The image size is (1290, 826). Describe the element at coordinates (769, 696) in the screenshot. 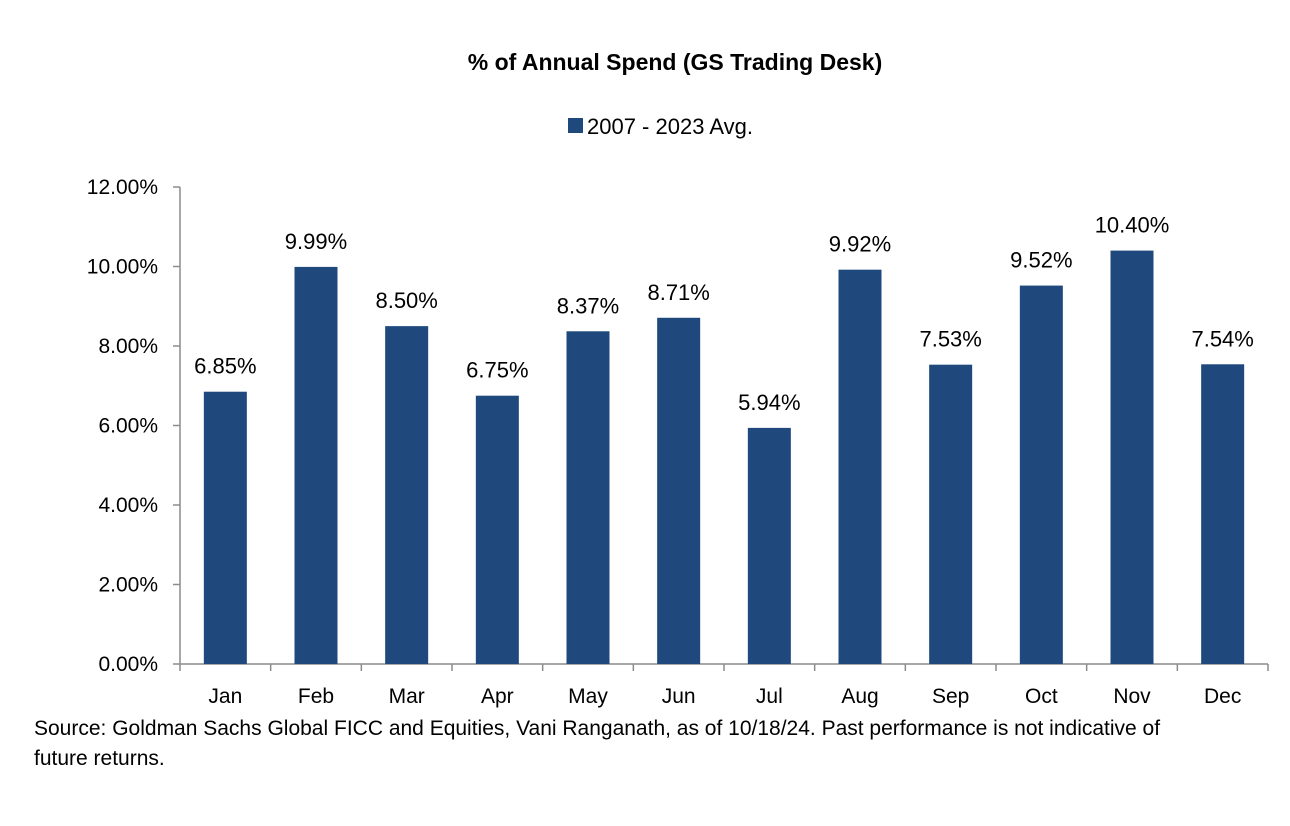

I see `x-tick-label: Jul` at that location.